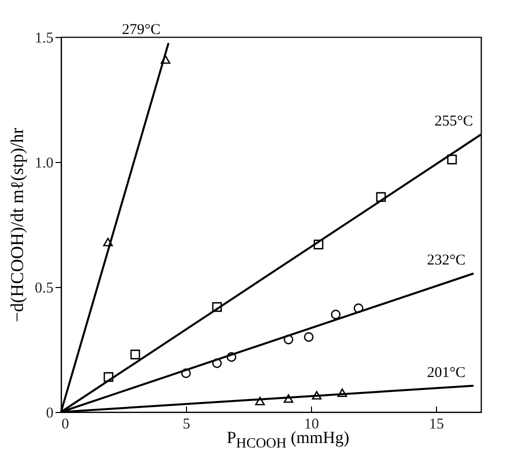 The image size is (508, 459). Describe the element at coordinates (44, 38) in the screenshot. I see `y-tick-label: 1.5` at that location.